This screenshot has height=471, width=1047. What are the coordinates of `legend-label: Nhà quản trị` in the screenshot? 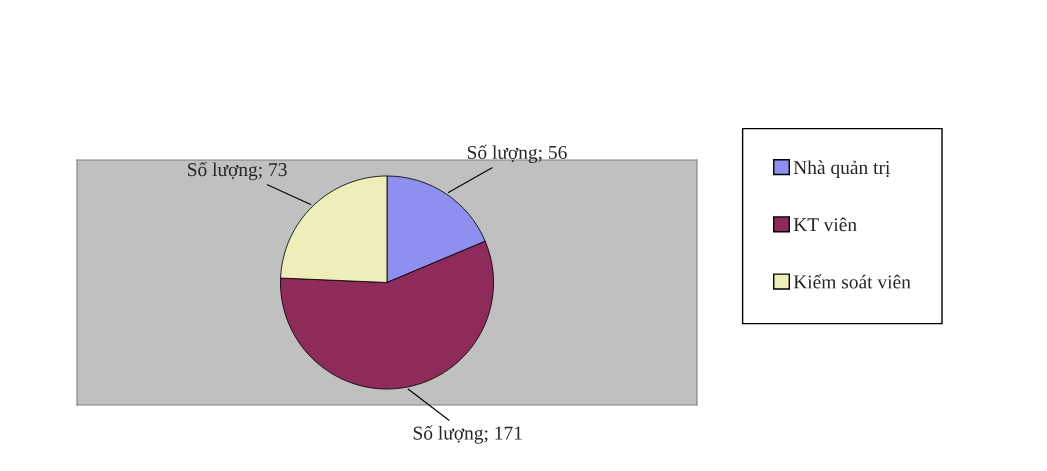 It's located at (841, 169).